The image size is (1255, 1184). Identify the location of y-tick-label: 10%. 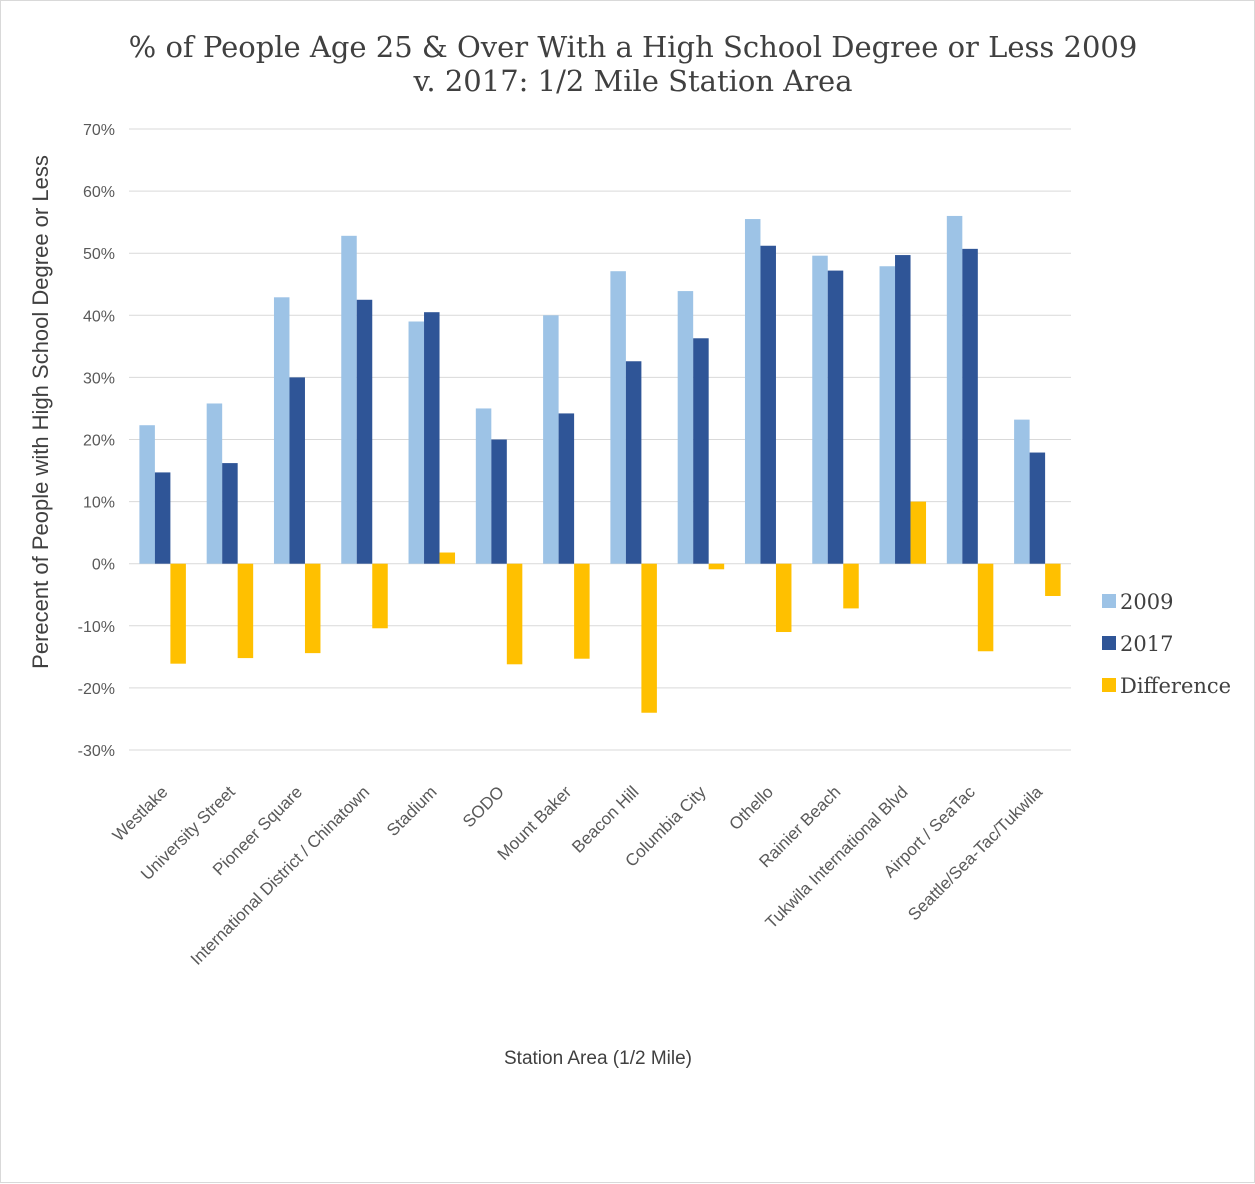
(99, 503).